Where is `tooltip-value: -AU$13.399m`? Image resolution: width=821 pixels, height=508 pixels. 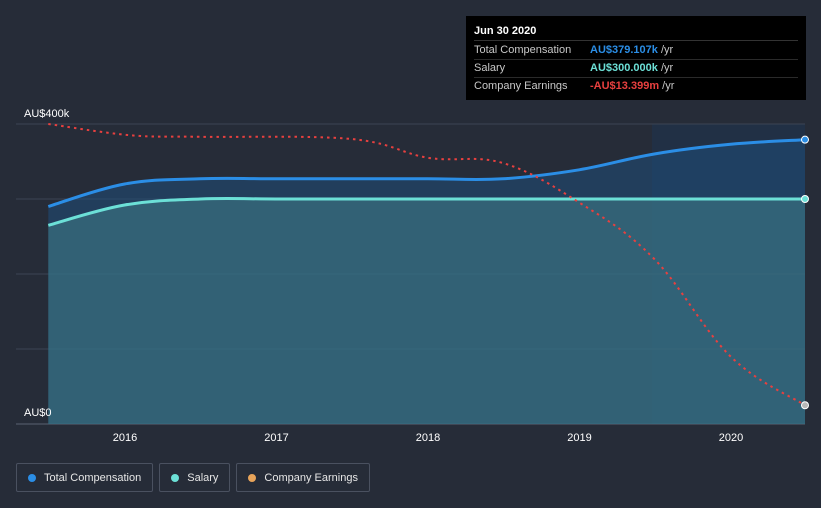
tooltip-value: -AU$13.399m is located at coordinates (625, 86).